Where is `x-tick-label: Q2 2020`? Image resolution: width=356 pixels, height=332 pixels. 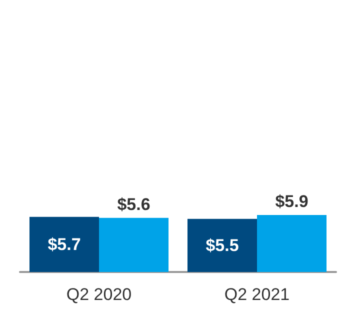
x-tick-label: Q2 2020 is located at coordinates (99, 294).